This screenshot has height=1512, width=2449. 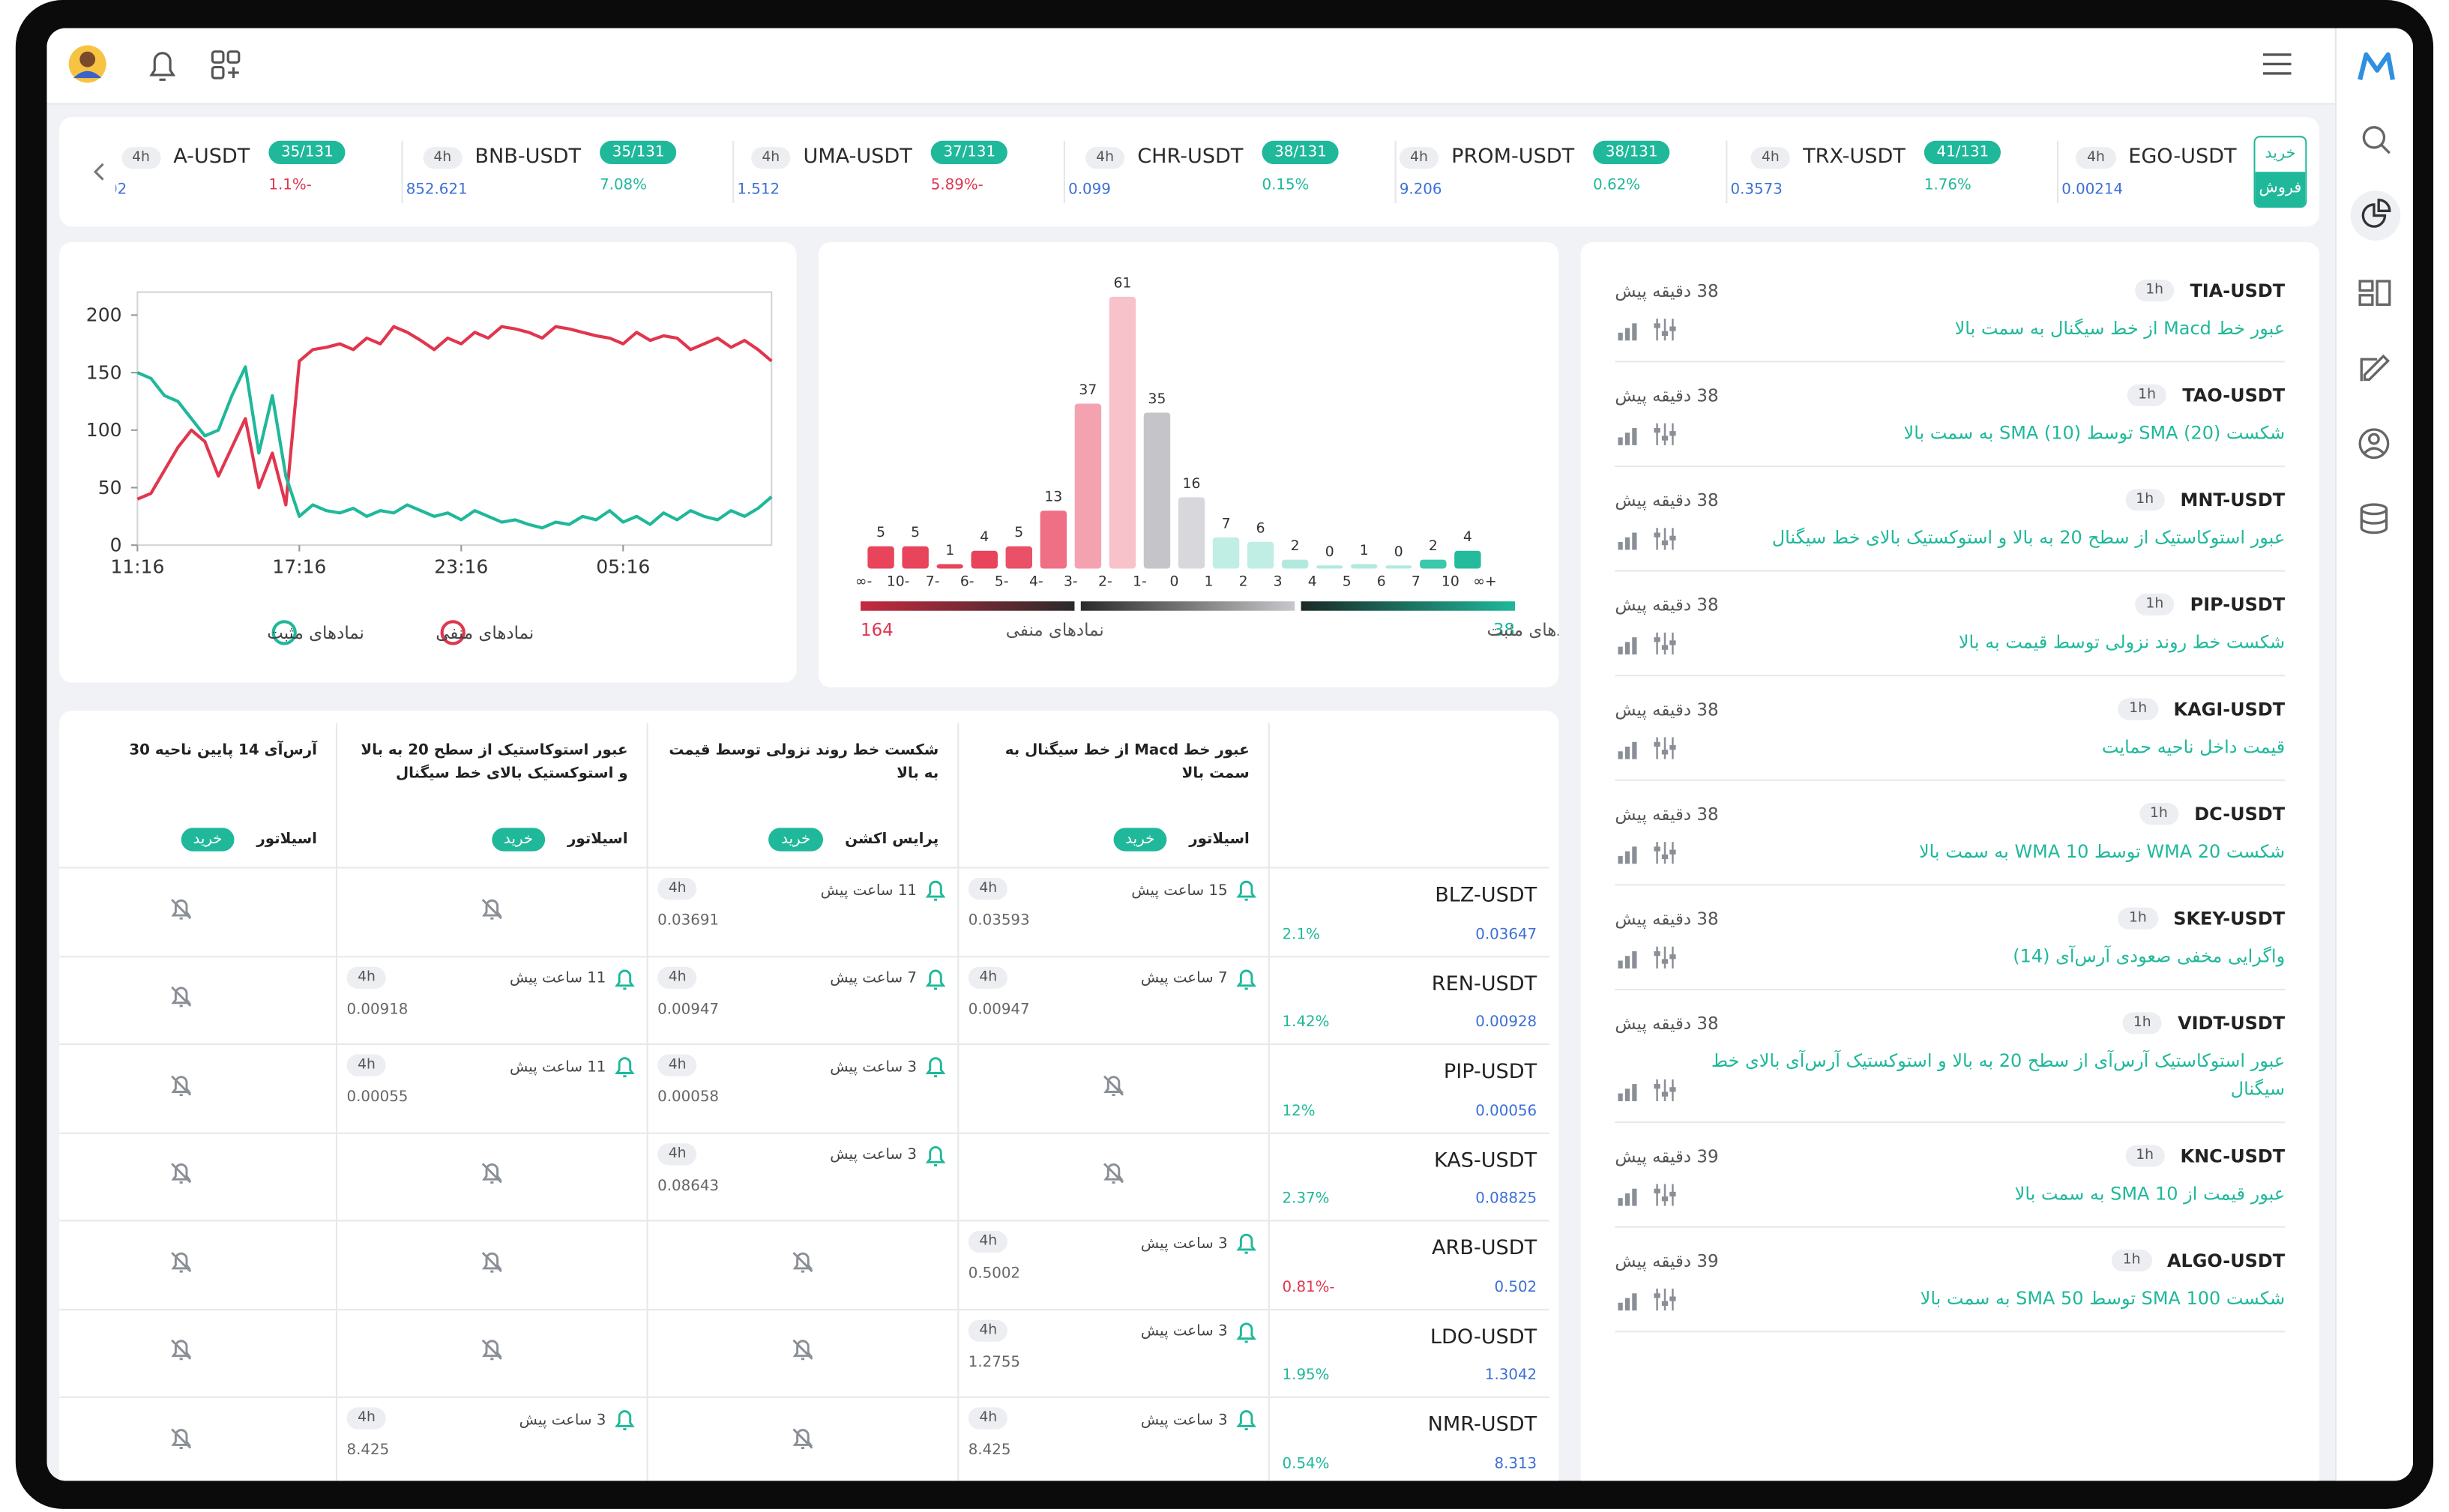 I want to click on y-tick-label: 100, so click(x=104, y=430).